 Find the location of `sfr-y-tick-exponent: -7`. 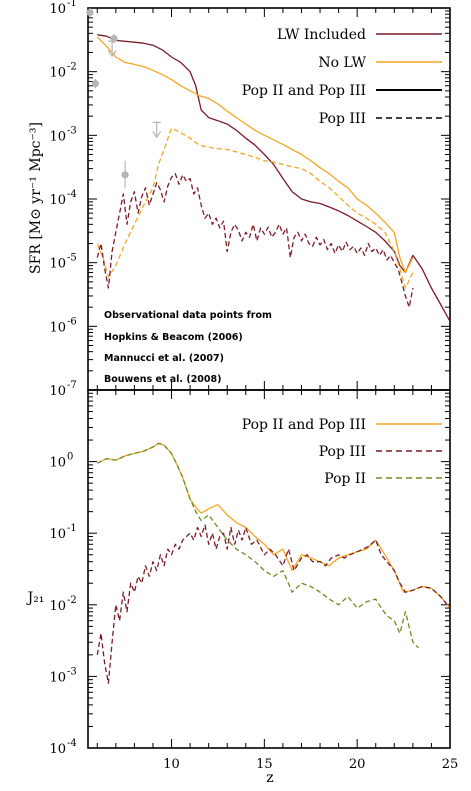

sfr-y-tick-exponent: -7 is located at coordinates (72, 385).